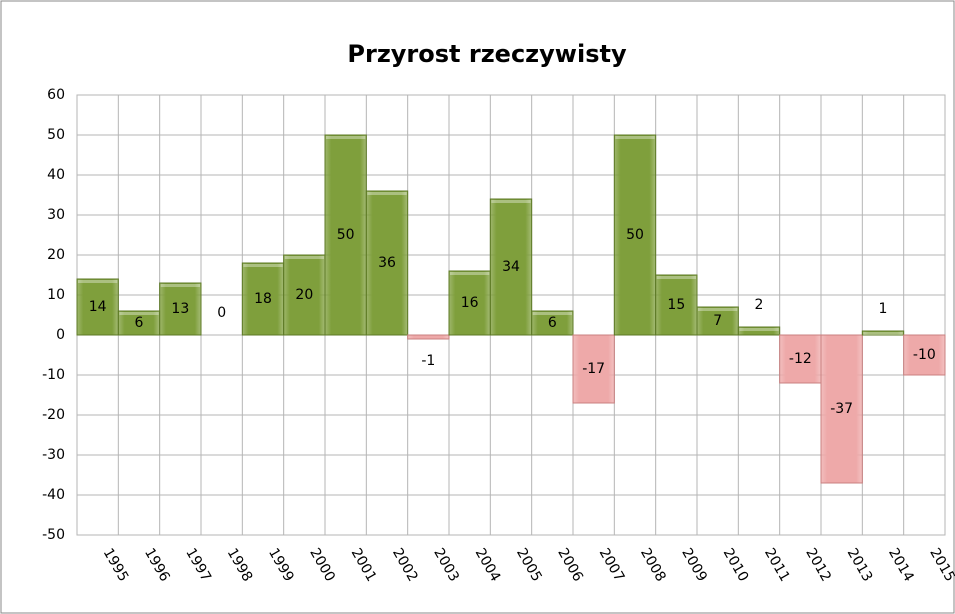  What do you see at coordinates (487, 54) in the screenshot?
I see `chart-title: Przyrost rzeczywisty` at bounding box center [487, 54].